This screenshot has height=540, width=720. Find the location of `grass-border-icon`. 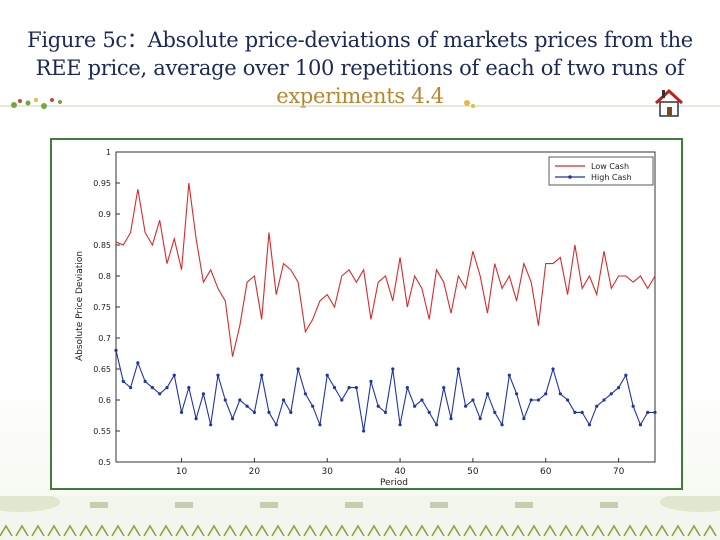

grass-border-icon is located at coordinates (360, 518).